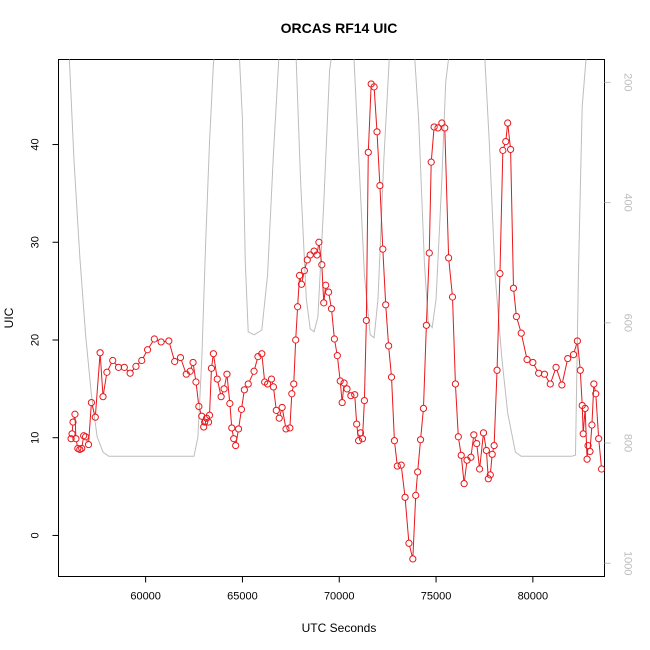 This screenshot has width=650, height=650. What do you see at coordinates (36, 340) in the screenshot?
I see `y-tick-label: 20` at bounding box center [36, 340].